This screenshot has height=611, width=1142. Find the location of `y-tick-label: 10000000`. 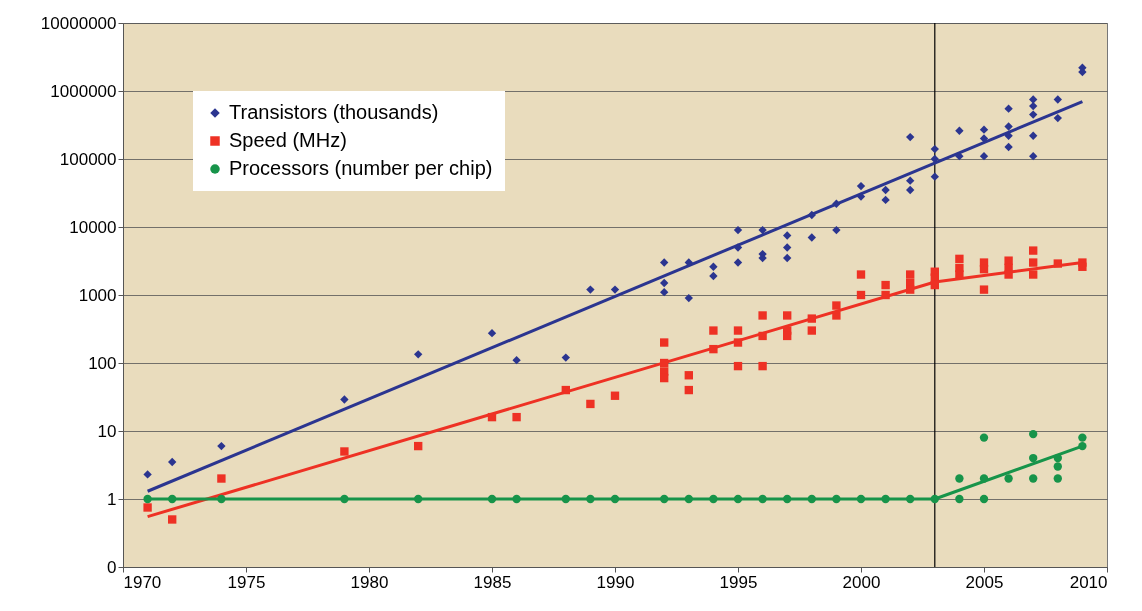

y-tick-label: 10000000 is located at coordinates (78, 23).